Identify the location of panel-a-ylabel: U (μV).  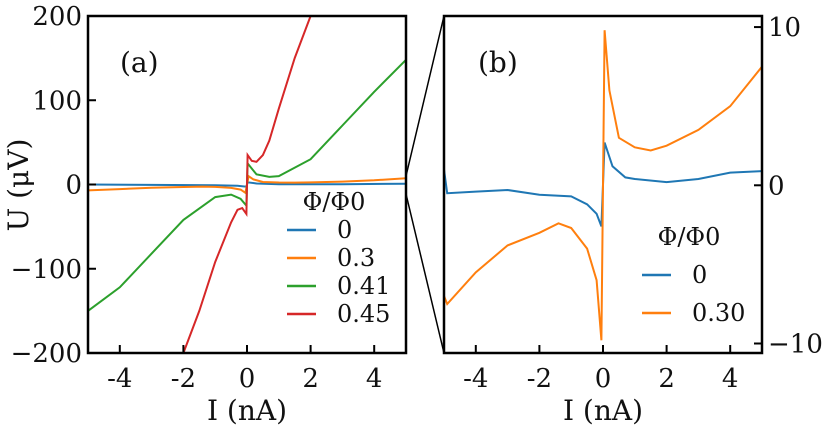
(18, 185).